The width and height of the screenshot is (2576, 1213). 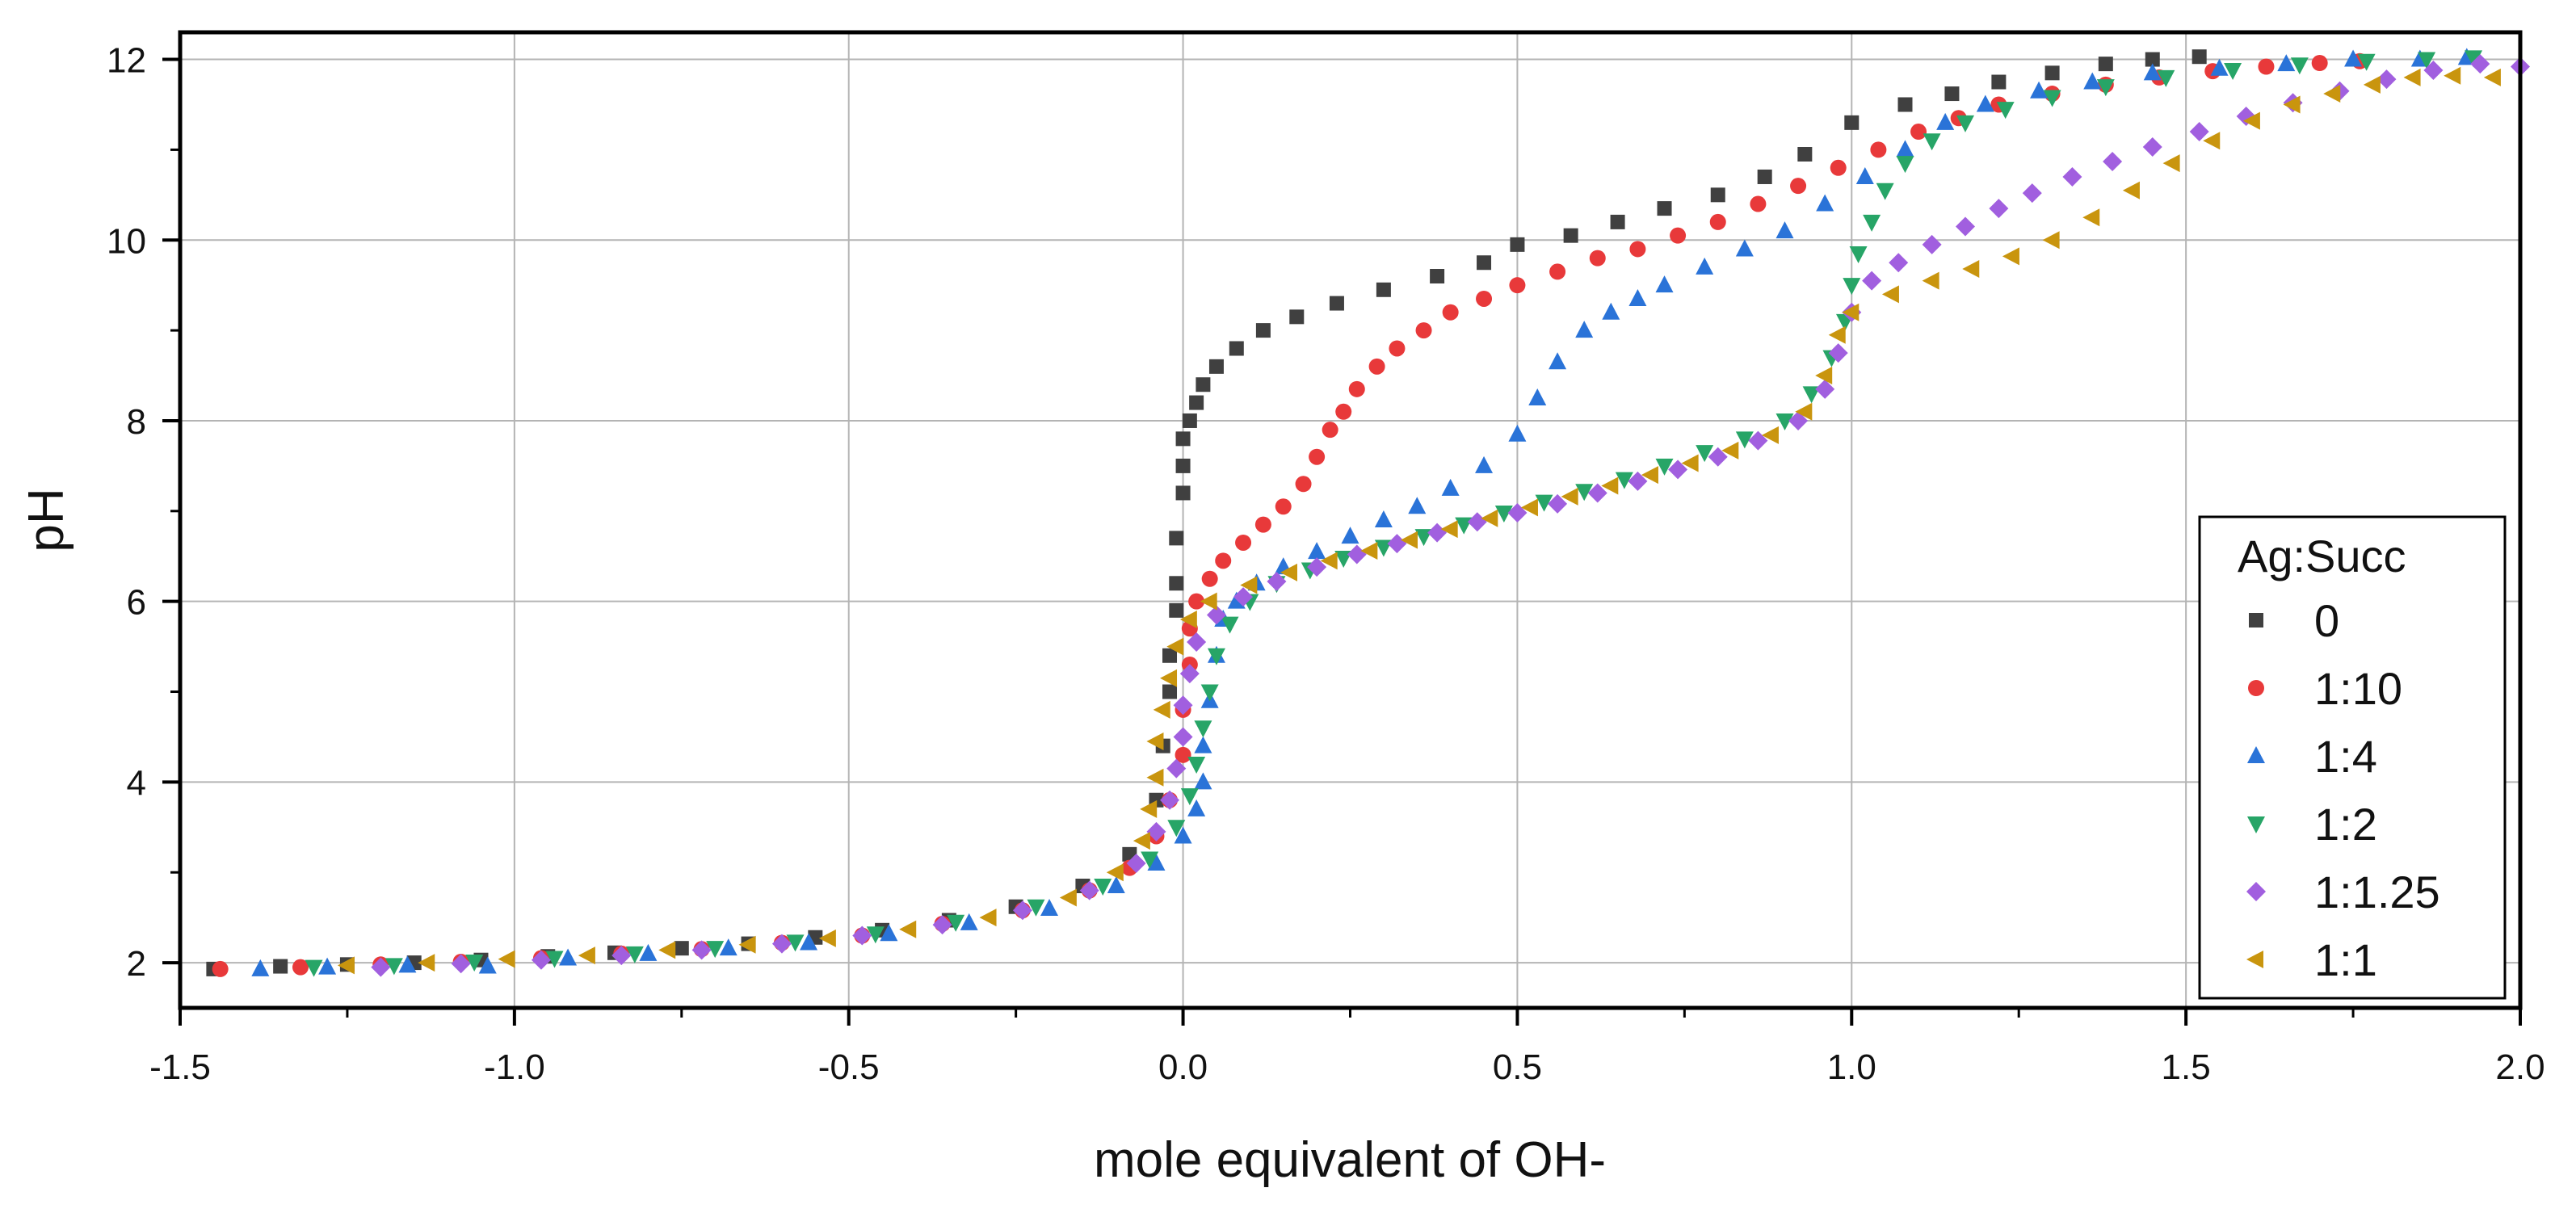 What do you see at coordinates (2377, 892) in the screenshot?
I see `legend-label: 1:1.25` at bounding box center [2377, 892].